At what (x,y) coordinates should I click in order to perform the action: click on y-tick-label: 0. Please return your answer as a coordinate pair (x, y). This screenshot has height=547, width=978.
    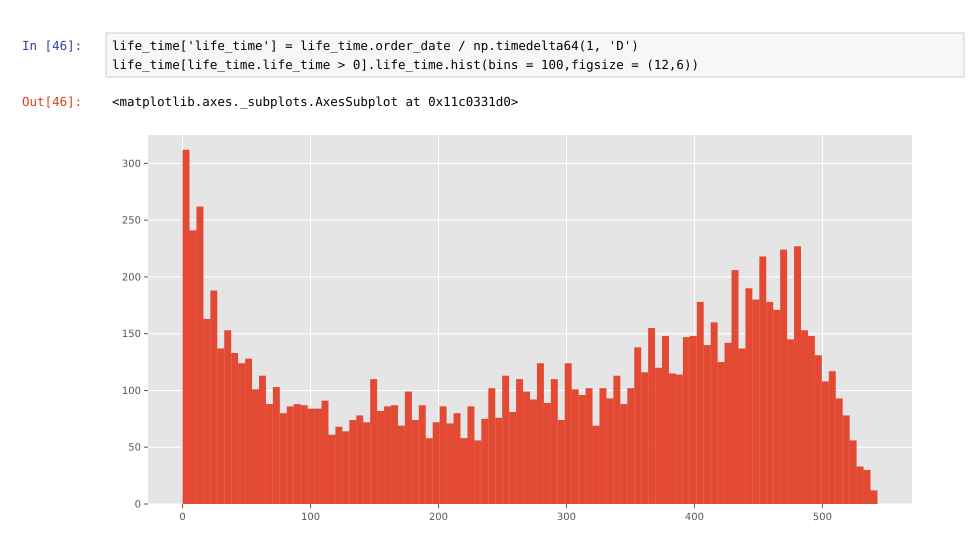
    Looking at the image, I should click on (137, 505).